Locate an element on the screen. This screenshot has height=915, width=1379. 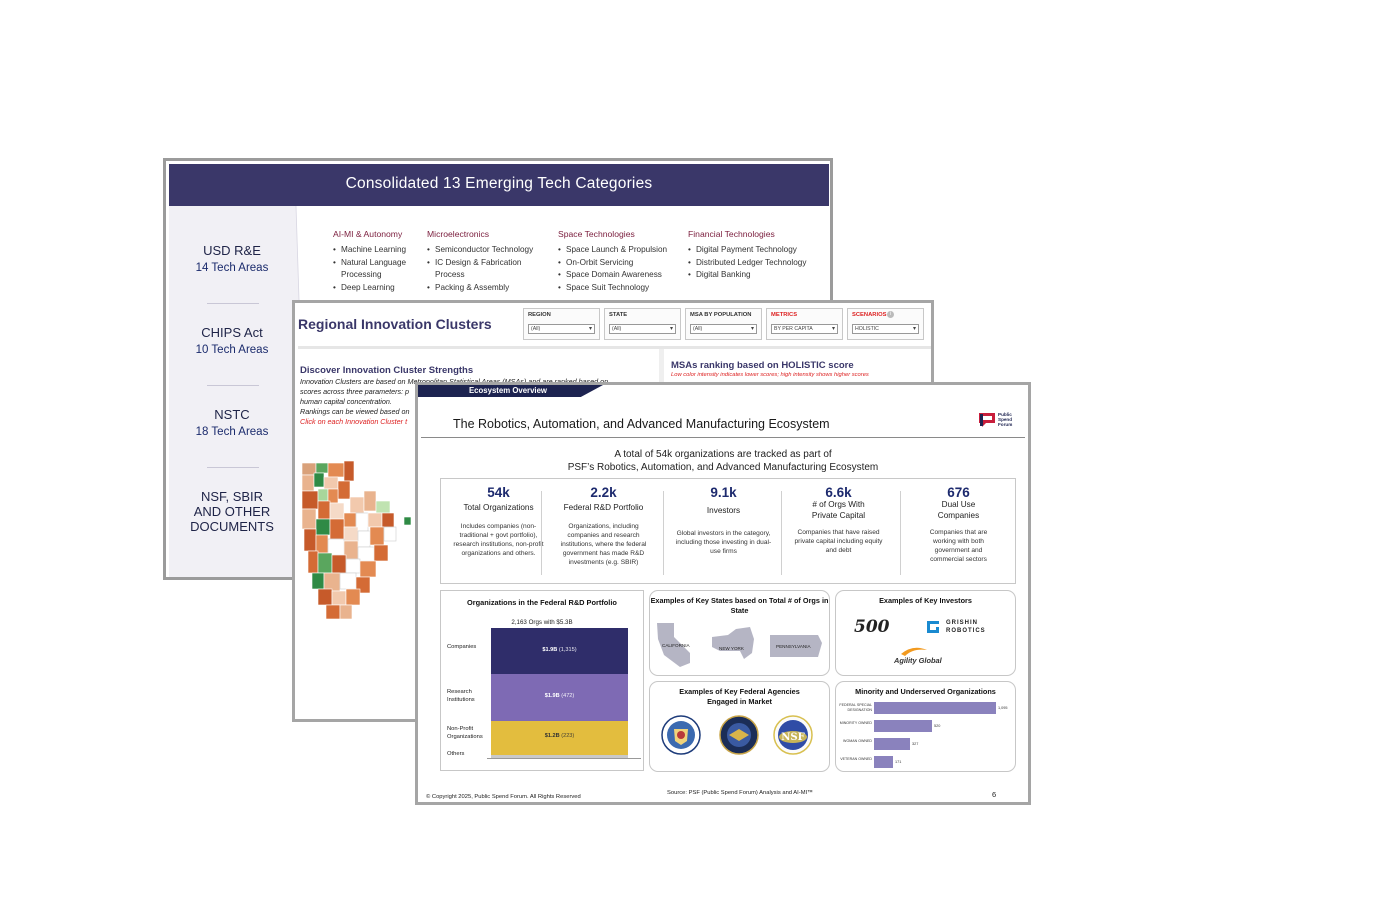
state-filter: STATE (All) is located at coordinates (642, 324).